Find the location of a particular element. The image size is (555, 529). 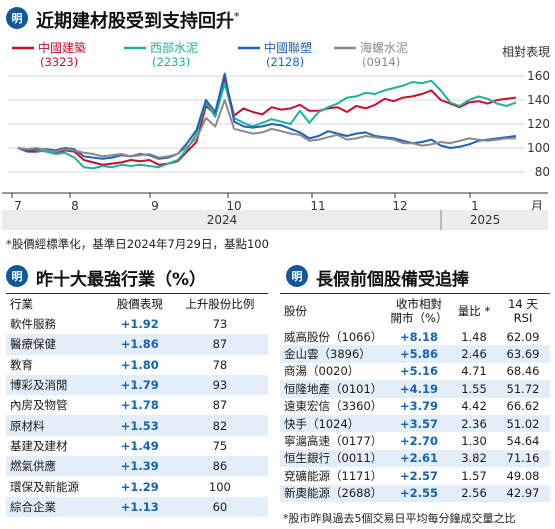

stock-volume-ratio: 2.36 is located at coordinates (474, 423).